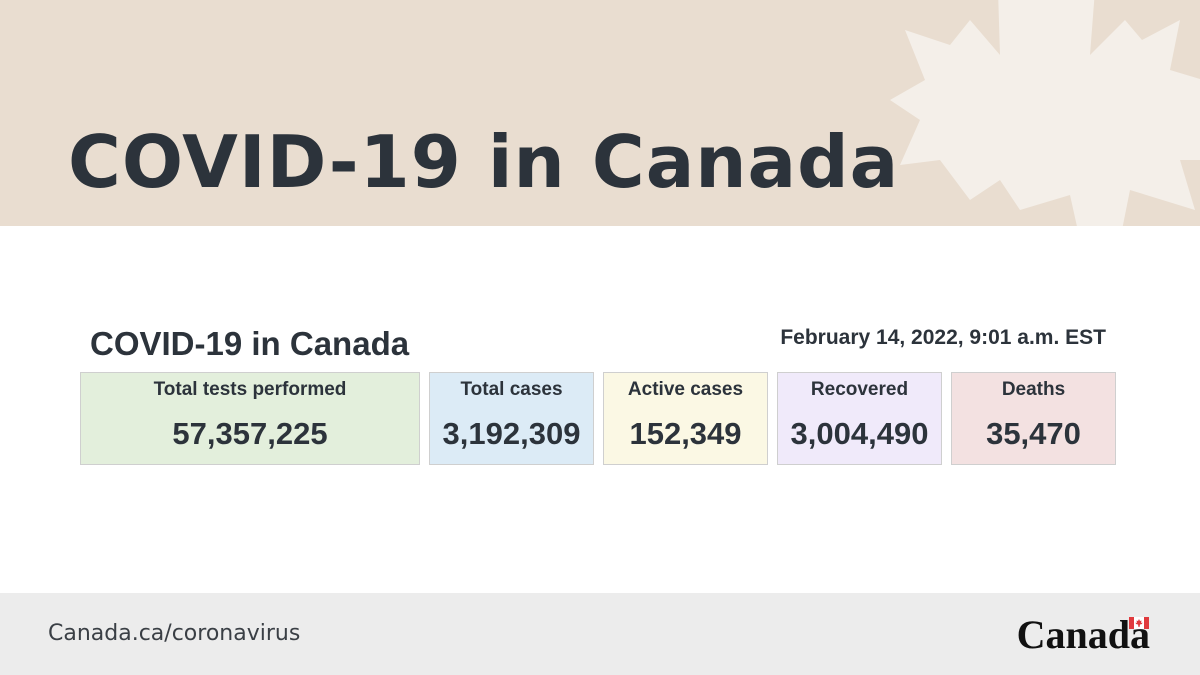  I want to click on maple-leaf-icon, so click(1045, 113).